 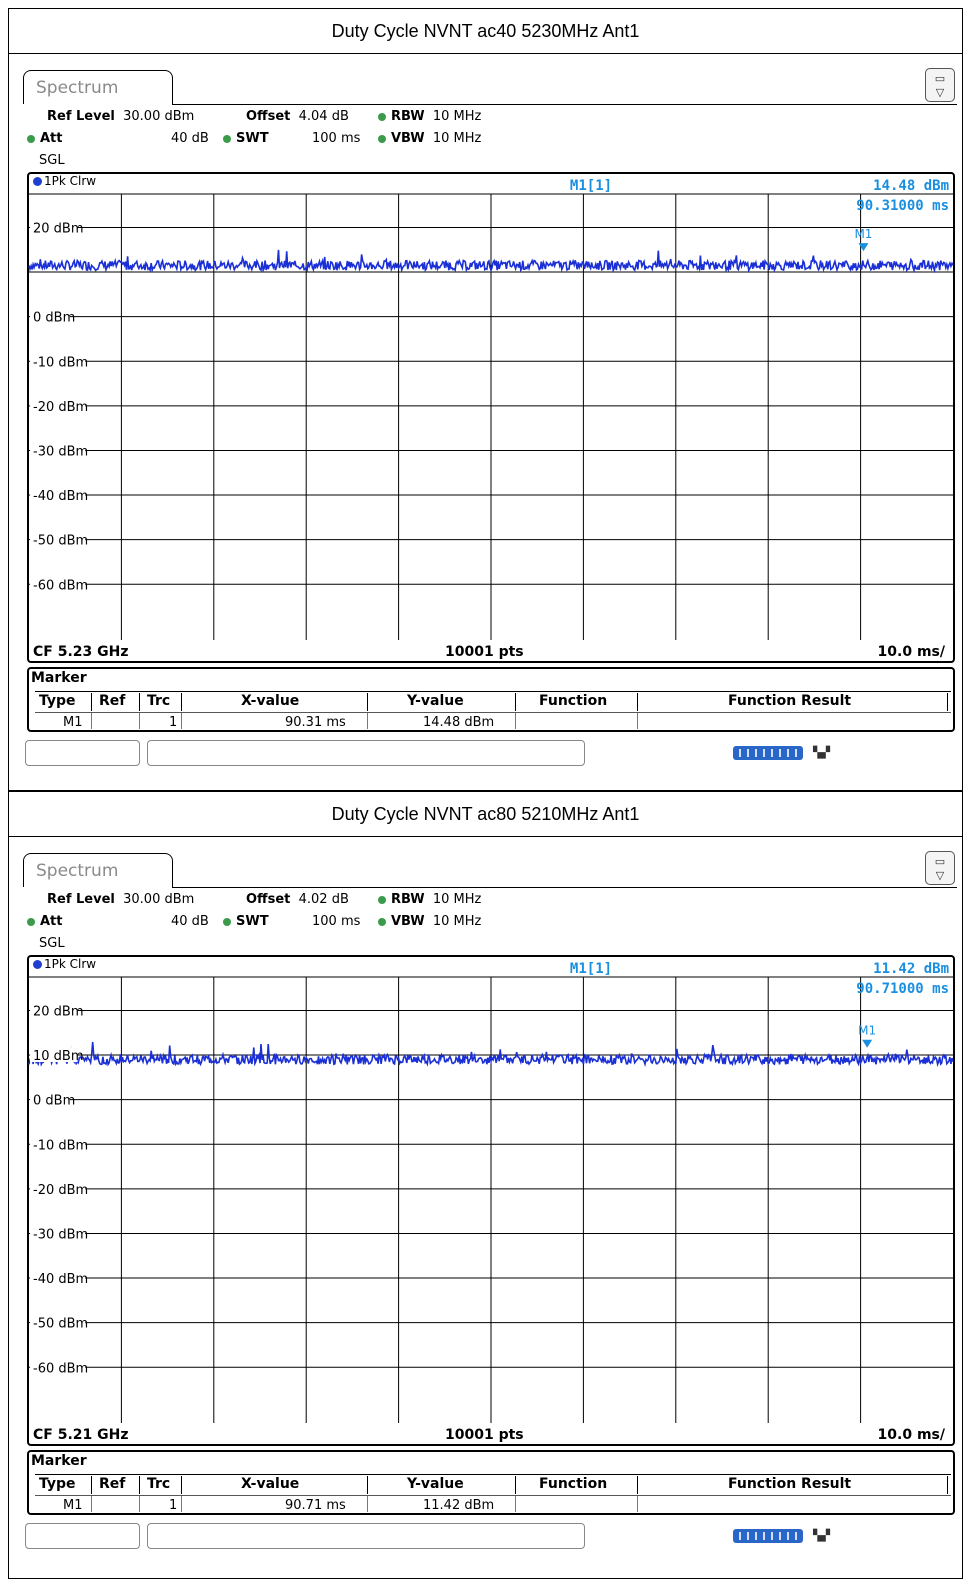 What do you see at coordinates (429, 899) in the screenshot?
I see `rbw-param: RBW 10 MHz` at bounding box center [429, 899].